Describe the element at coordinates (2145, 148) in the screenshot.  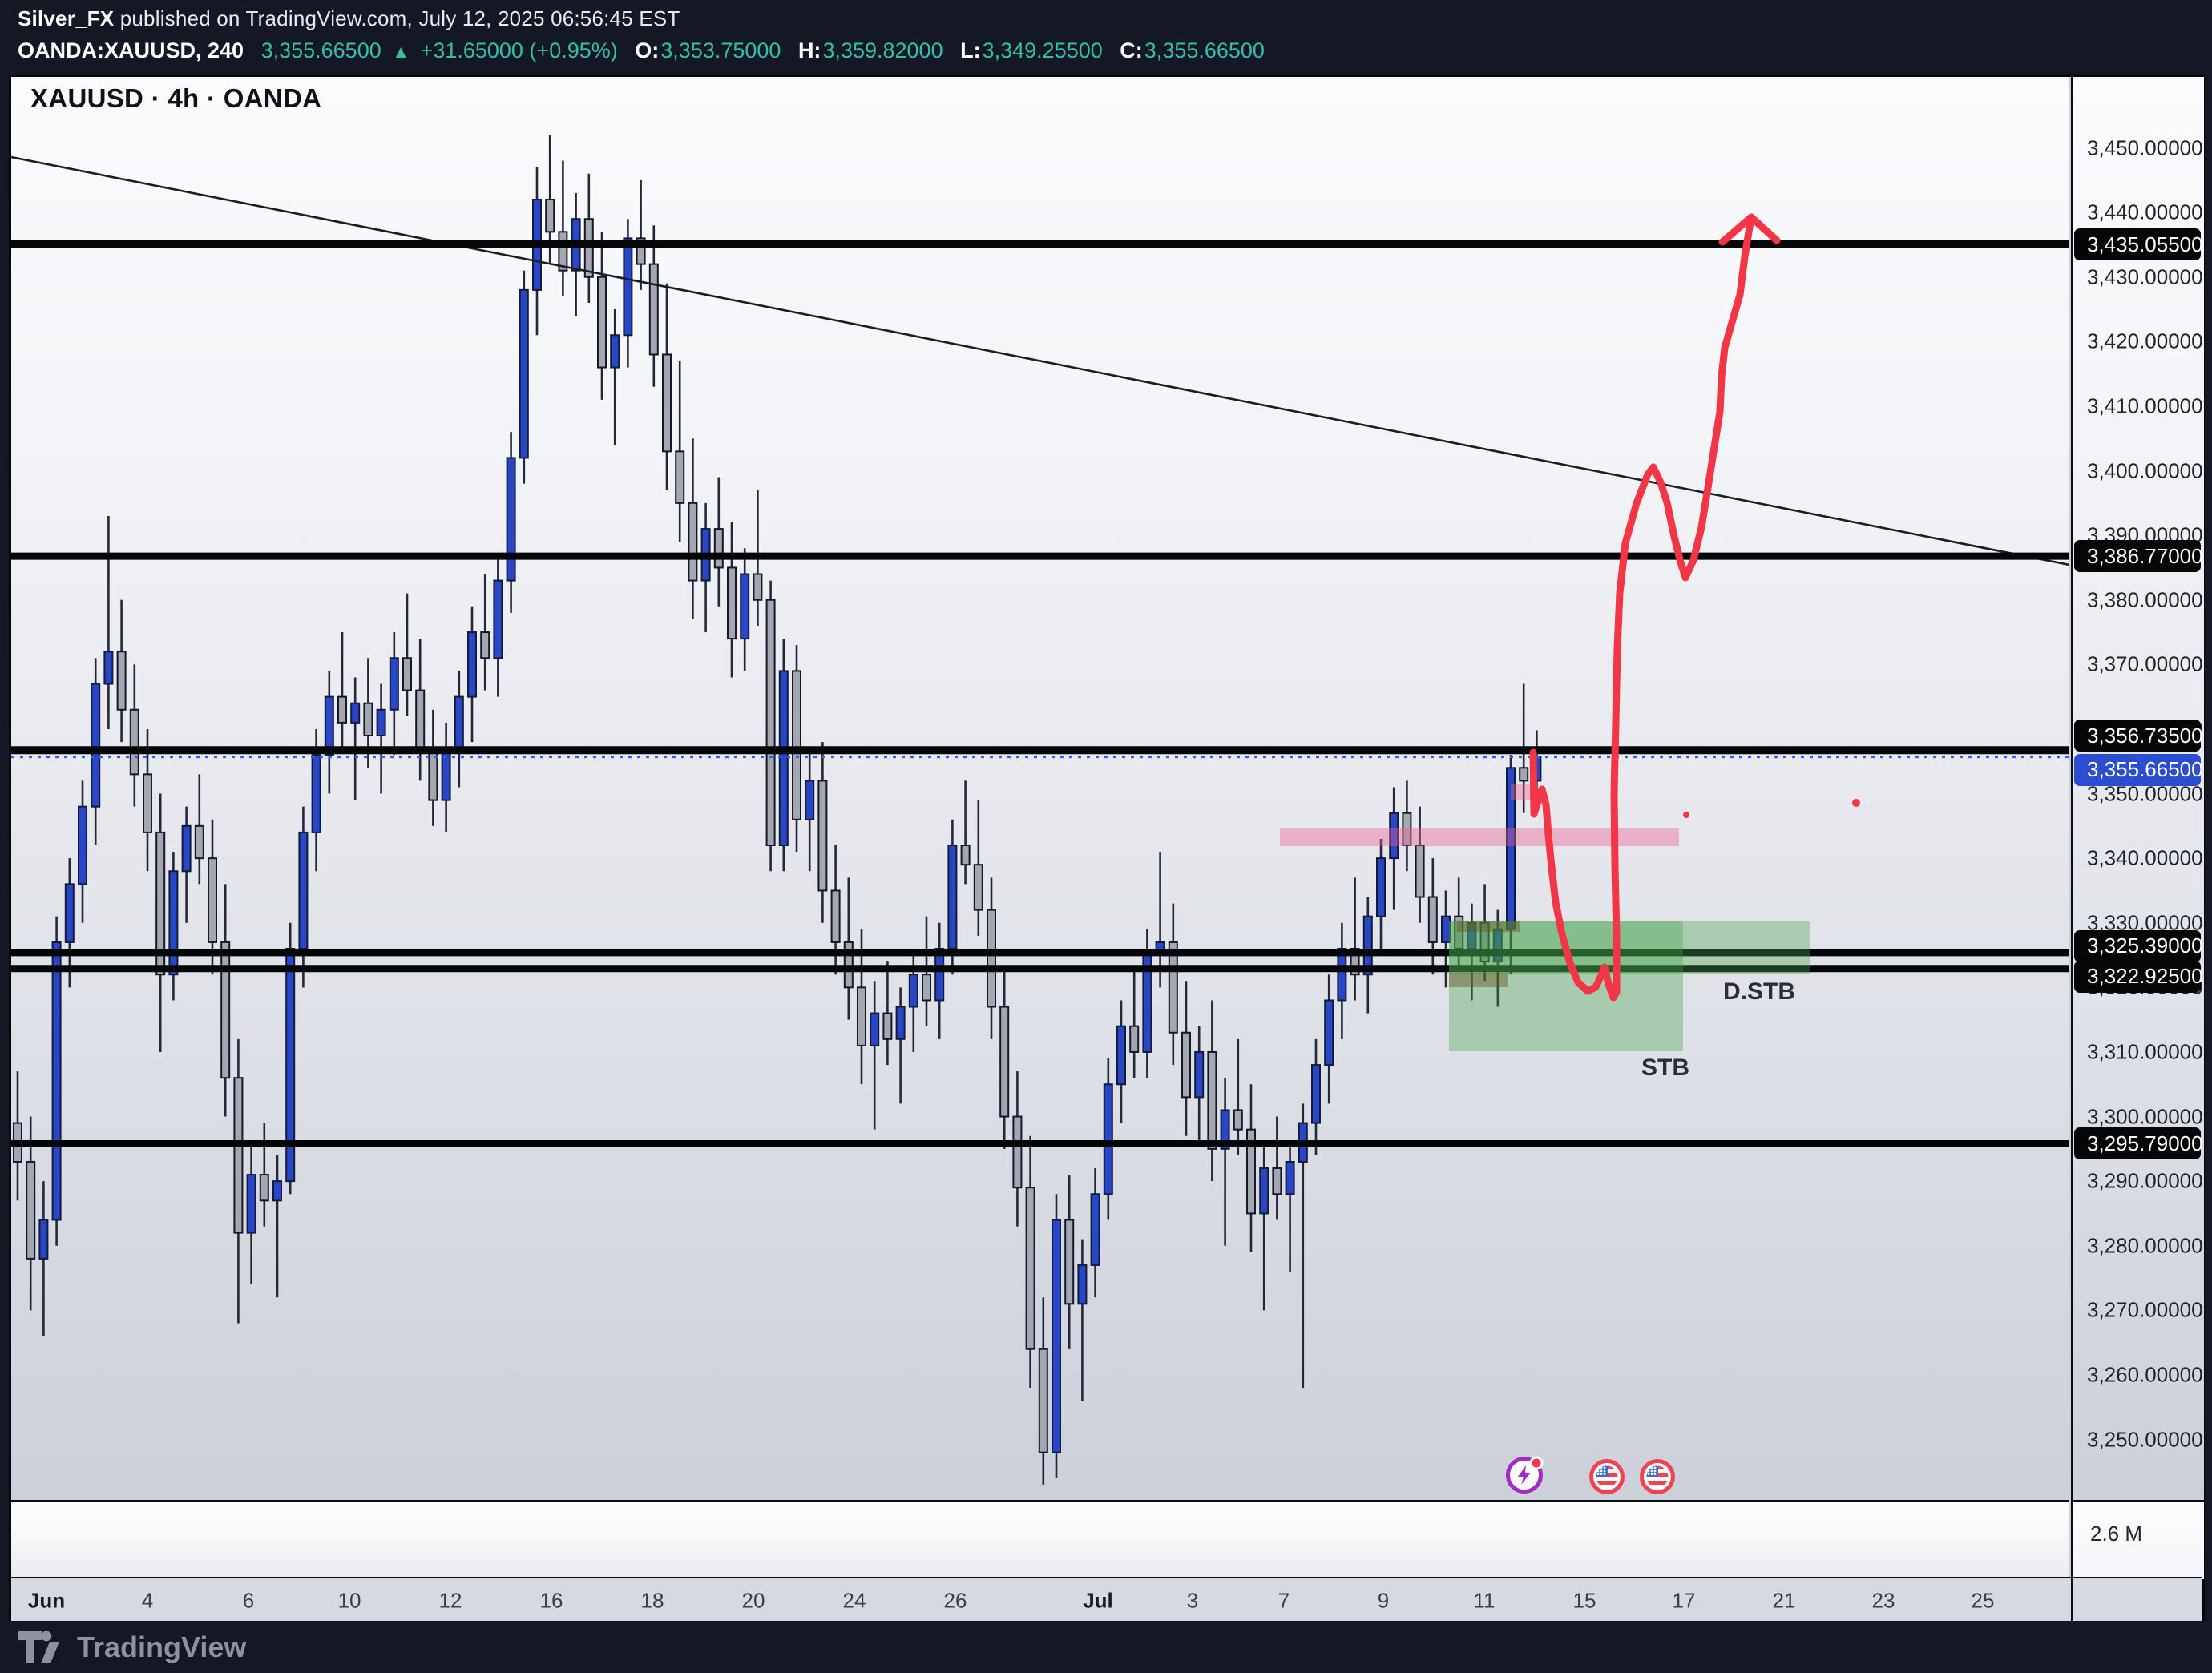
I see `price-tick-label: 3,450.00000` at that location.